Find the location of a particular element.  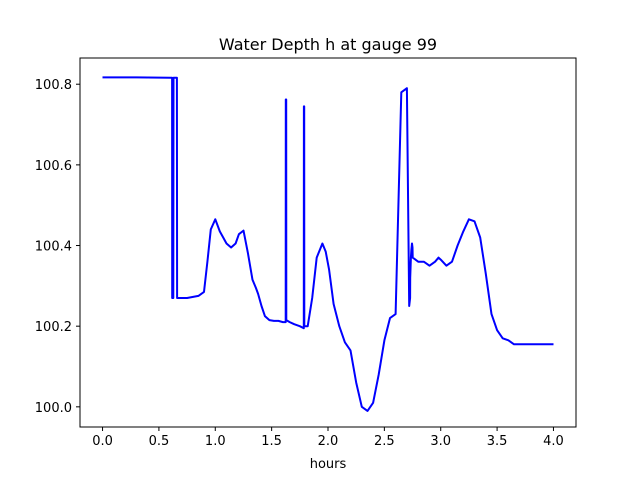

x-tick-label: 2.5 is located at coordinates (384, 441).